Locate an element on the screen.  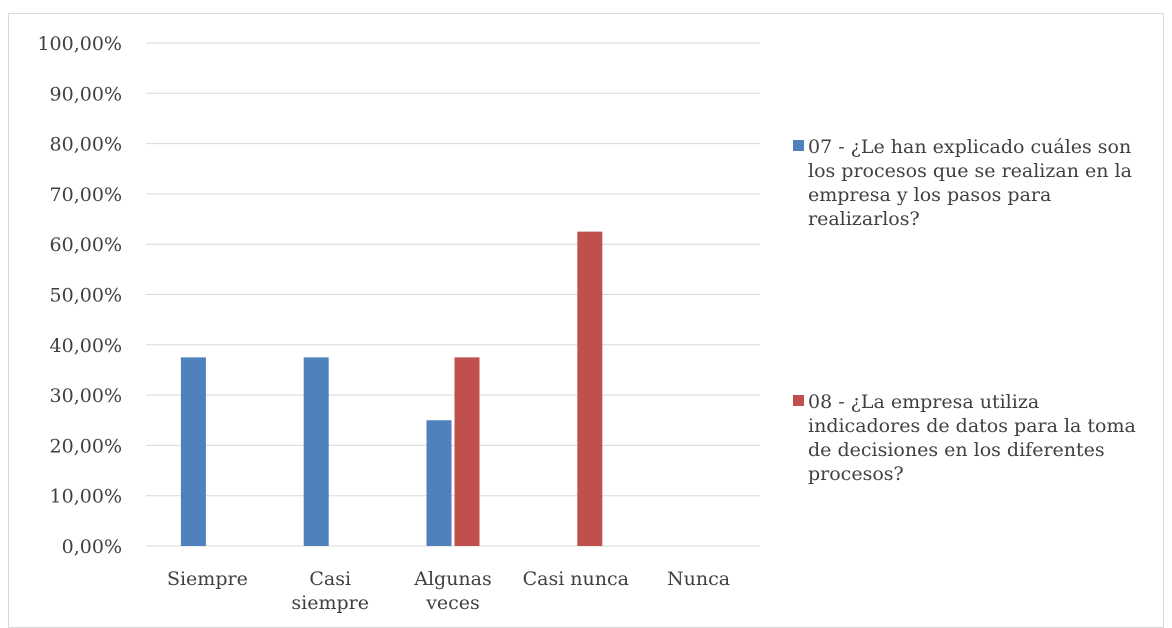
x-tick-label: Algunas veces is located at coordinates (452, 591).